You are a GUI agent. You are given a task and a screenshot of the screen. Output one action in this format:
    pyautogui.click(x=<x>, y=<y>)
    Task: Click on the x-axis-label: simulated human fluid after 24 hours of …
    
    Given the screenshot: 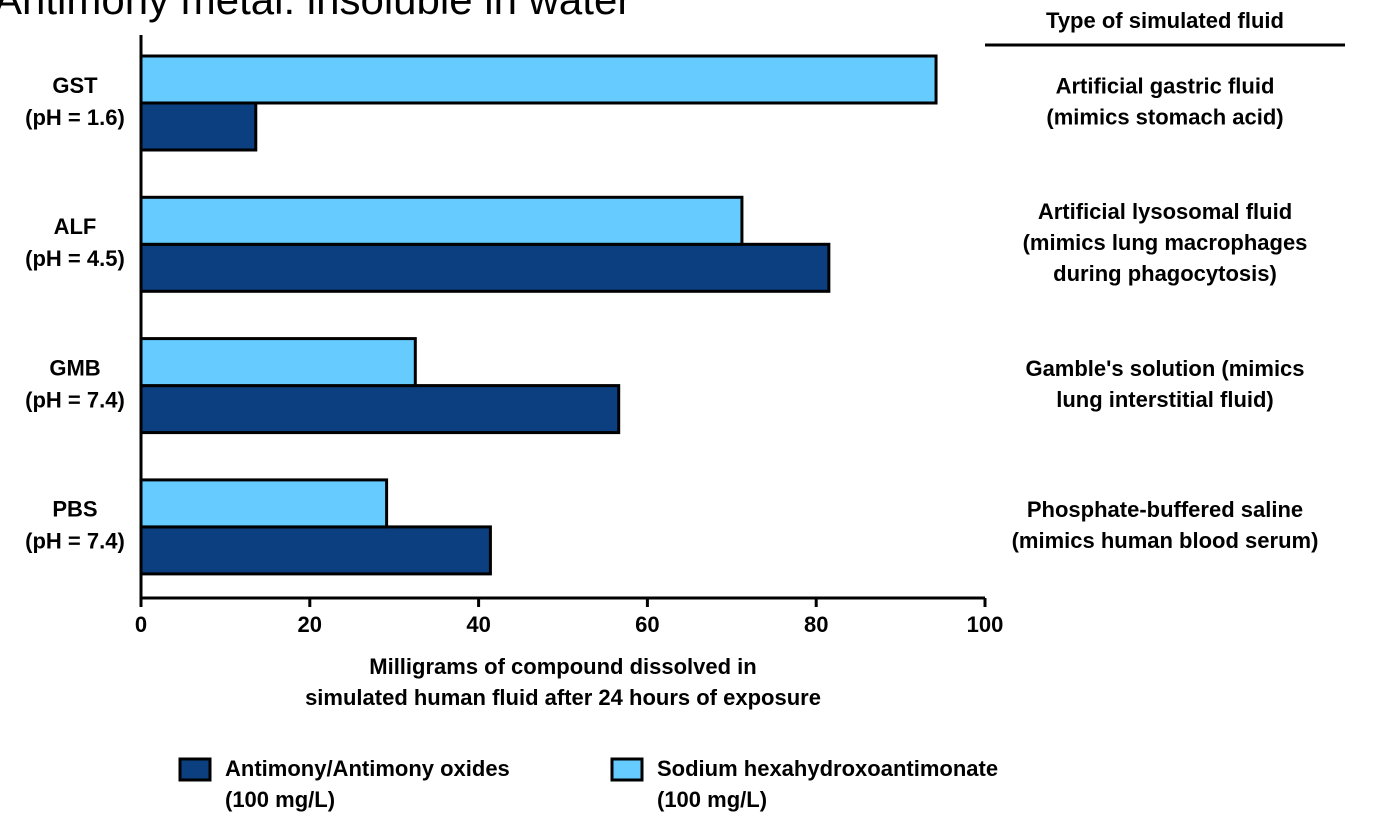 What is the action you would take?
    pyautogui.click(x=563, y=697)
    